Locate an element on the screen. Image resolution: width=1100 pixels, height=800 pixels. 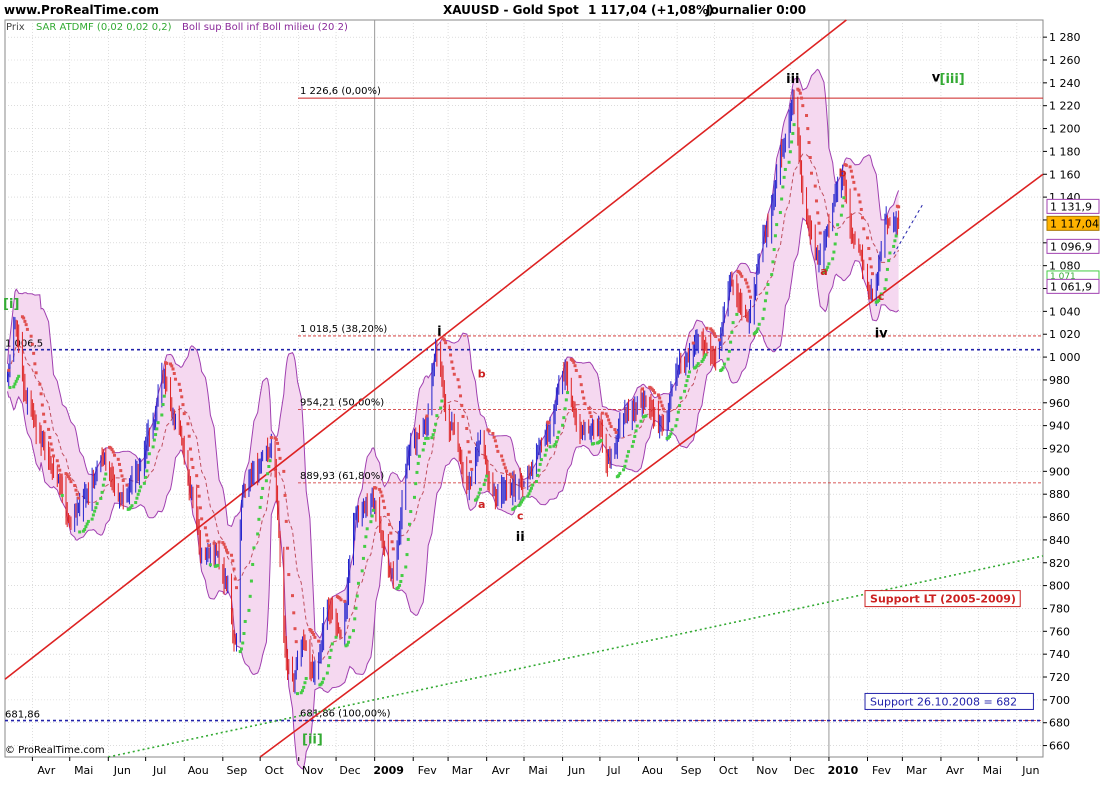
y-tick-label: 880 is located at coordinates (1059, 494).